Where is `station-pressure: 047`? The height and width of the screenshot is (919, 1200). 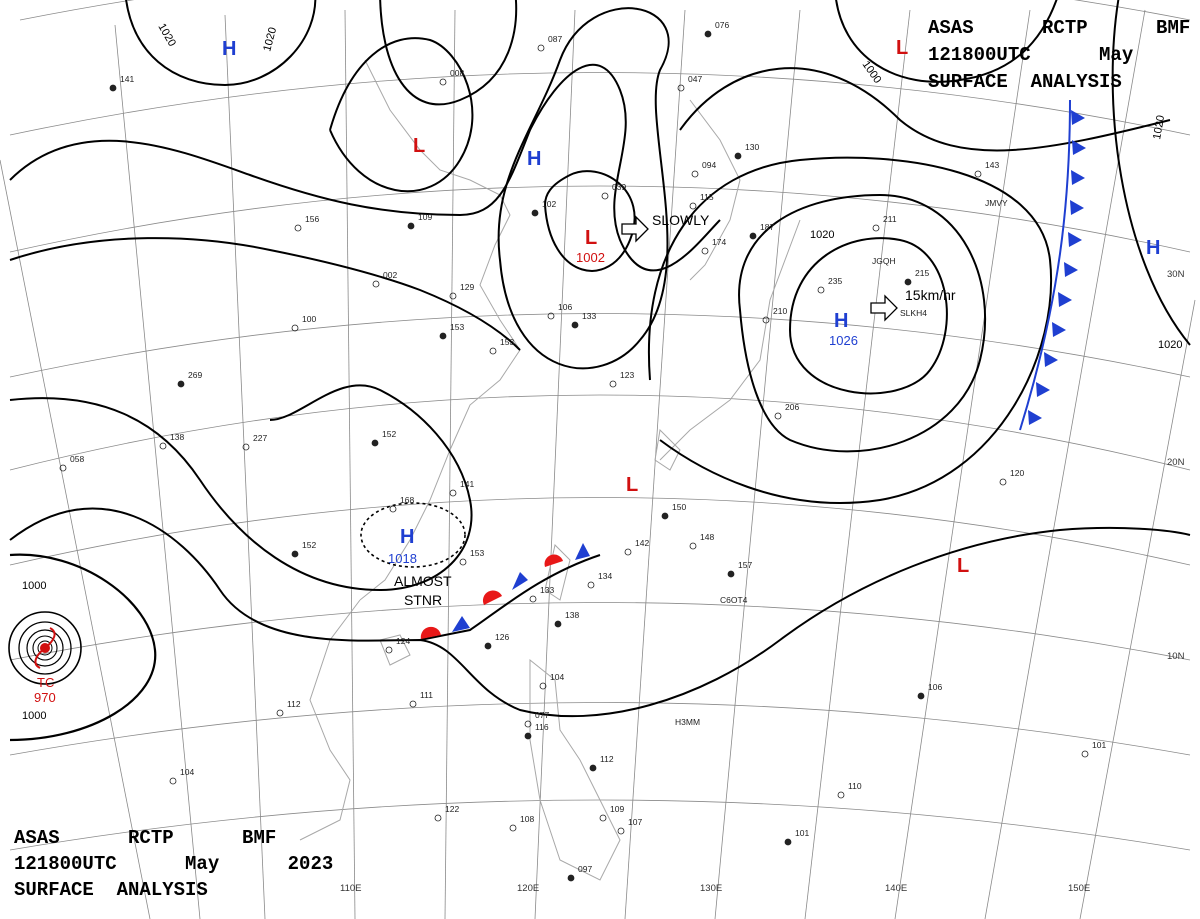 station-pressure: 047 is located at coordinates (695, 79).